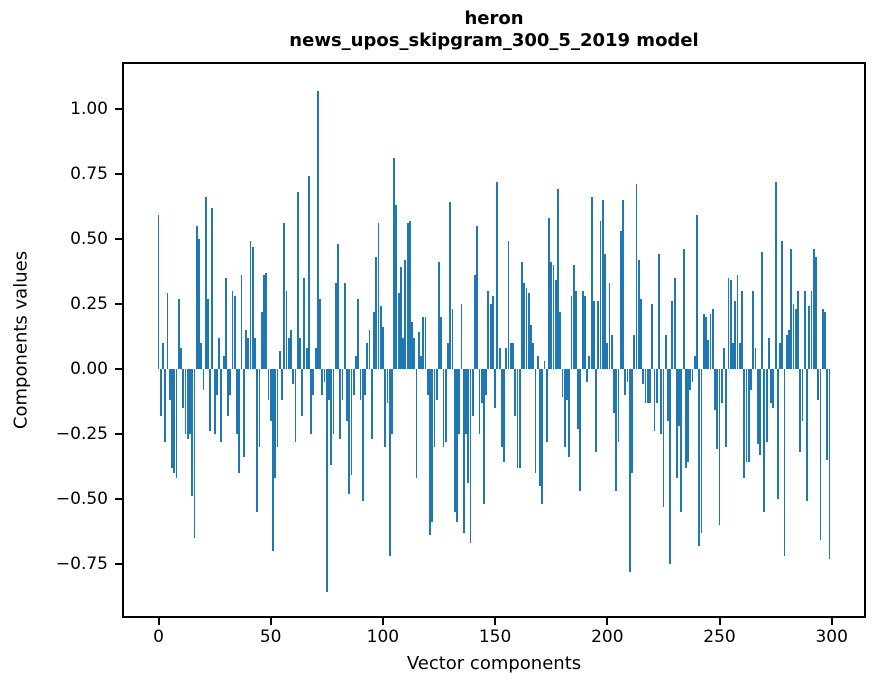 This screenshot has width=880, height=696. What do you see at coordinates (607, 637) in the screenshot?
I see `x-tick-label: 200` at bounding box center [607, 637].